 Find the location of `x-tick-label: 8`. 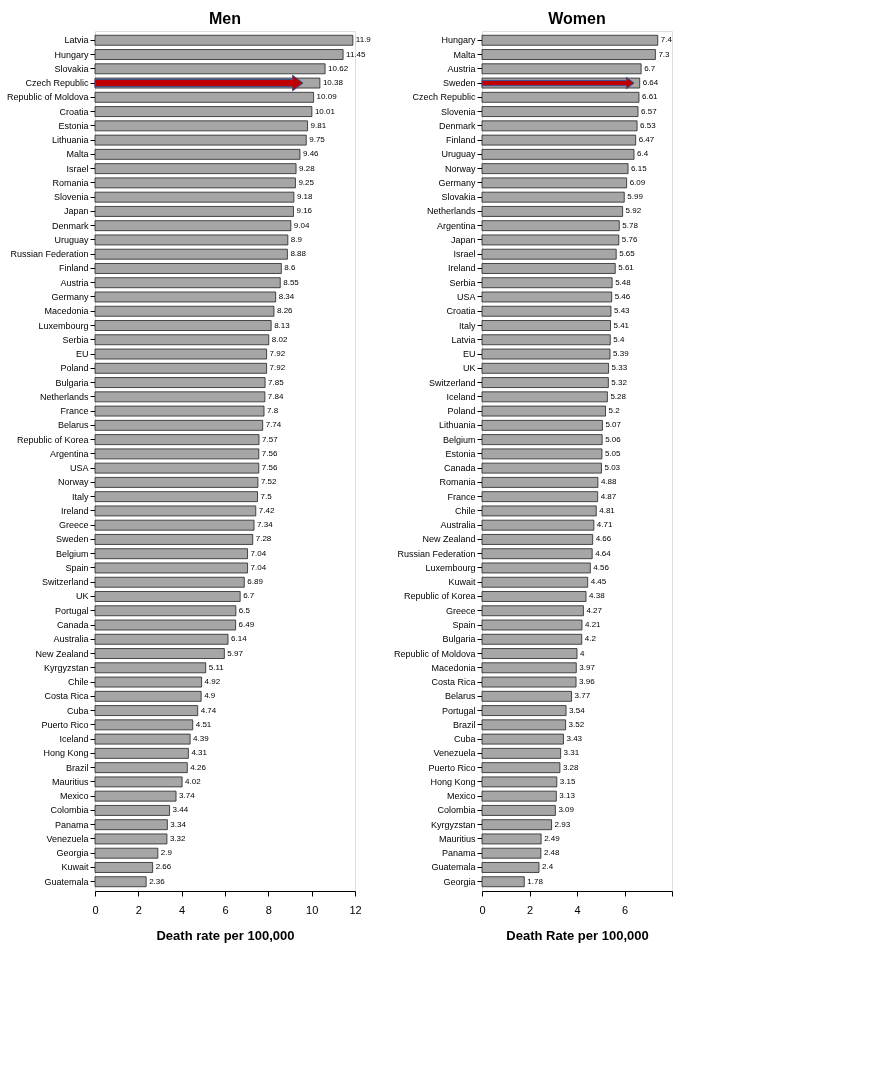

x-tick-label: 8 is located at coordinates (268, 909).